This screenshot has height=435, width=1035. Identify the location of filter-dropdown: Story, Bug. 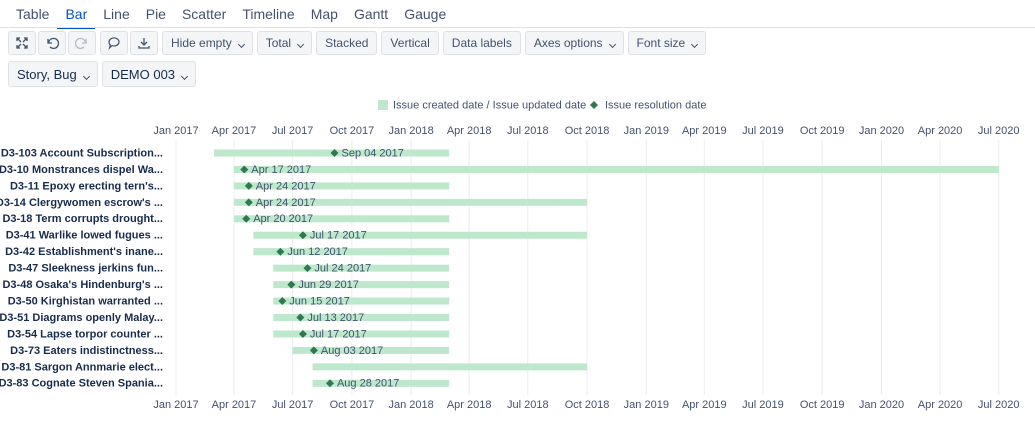
(53, 74).